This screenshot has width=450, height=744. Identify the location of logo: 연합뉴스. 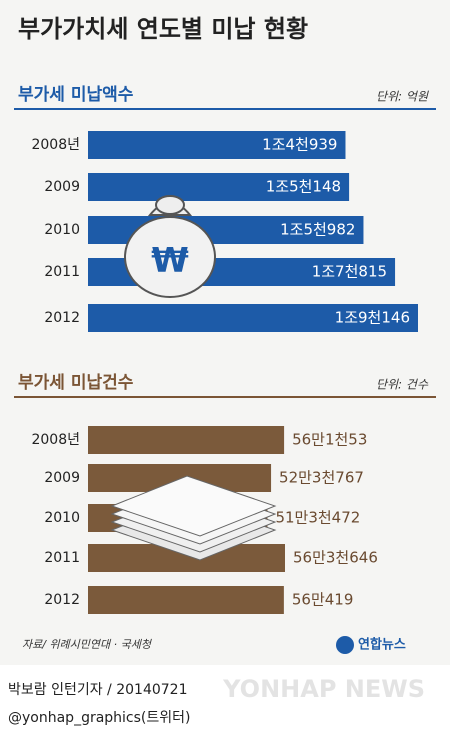
(382, 645).